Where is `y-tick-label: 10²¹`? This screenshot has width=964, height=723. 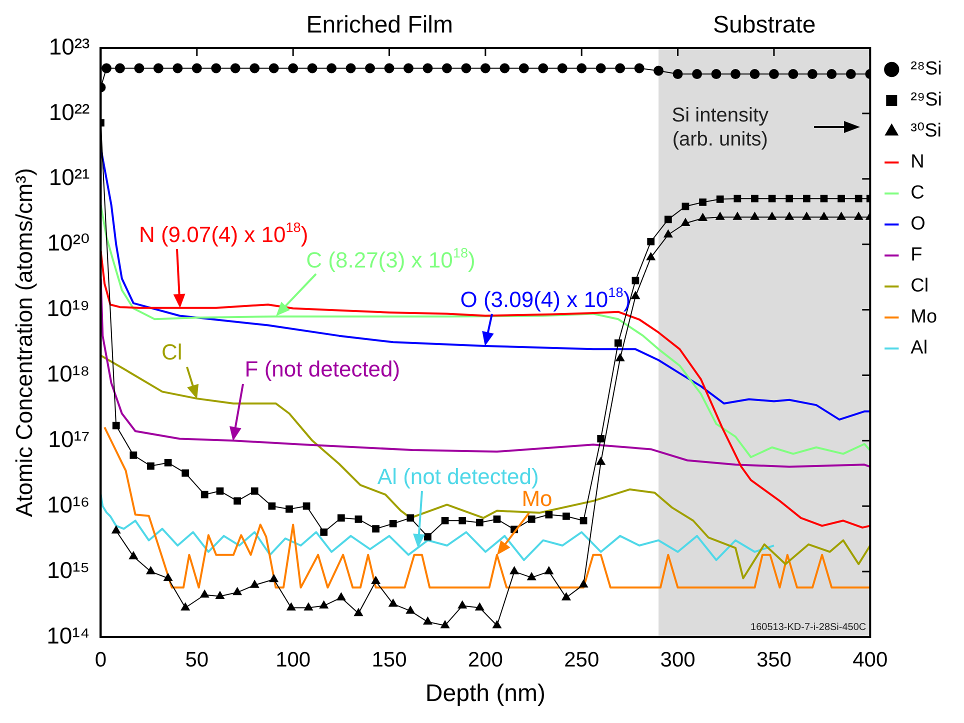 y-tick-label: 10²¹ is located at coordinates (69, 177).